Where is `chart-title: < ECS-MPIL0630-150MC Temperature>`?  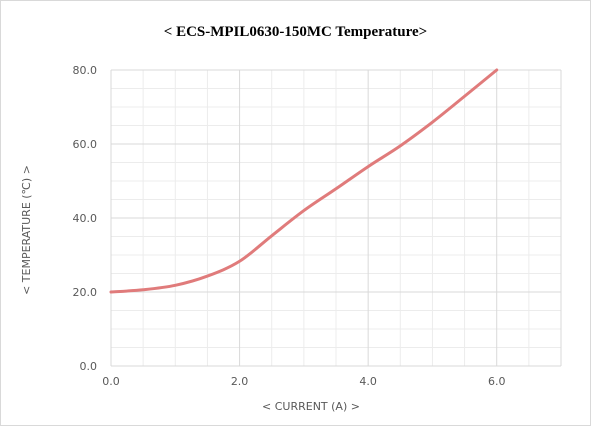
chart-title: < ECS-MPIL0630-150MC Temperature> is located at coordinates (295, 32).